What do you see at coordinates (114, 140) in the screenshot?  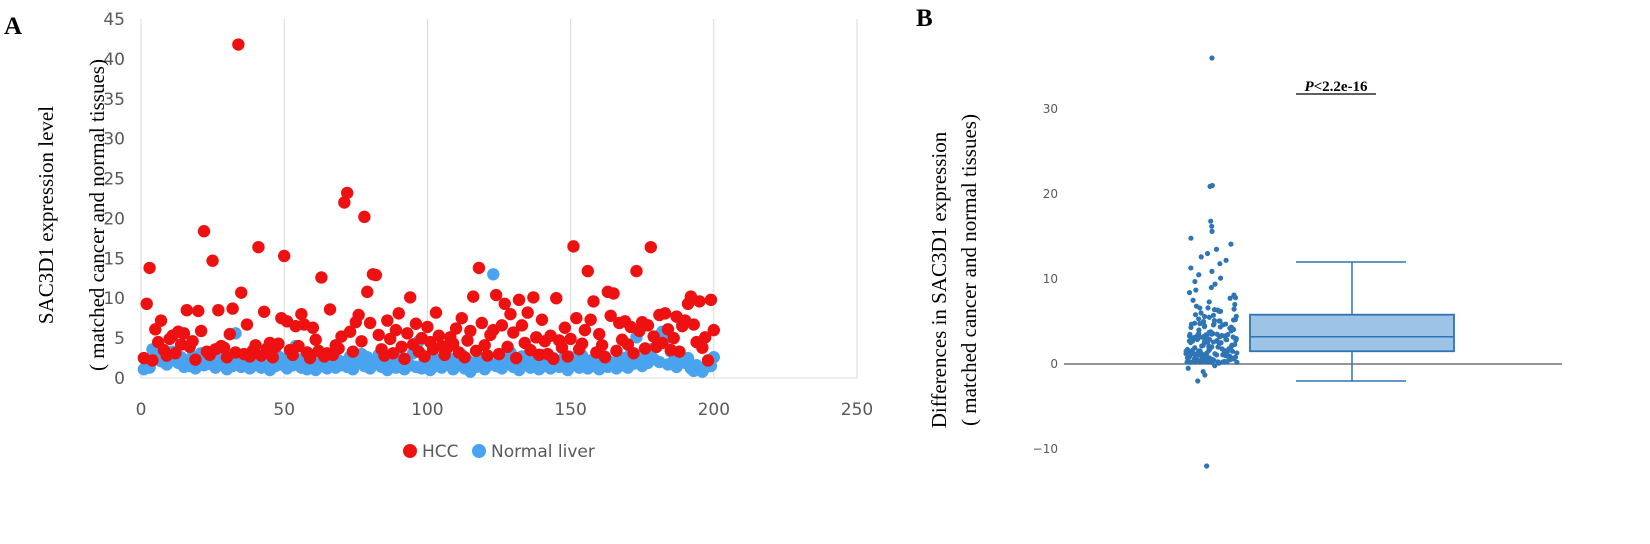 I see `a-y-tick-label: 30` at bounding box center [114, 140].